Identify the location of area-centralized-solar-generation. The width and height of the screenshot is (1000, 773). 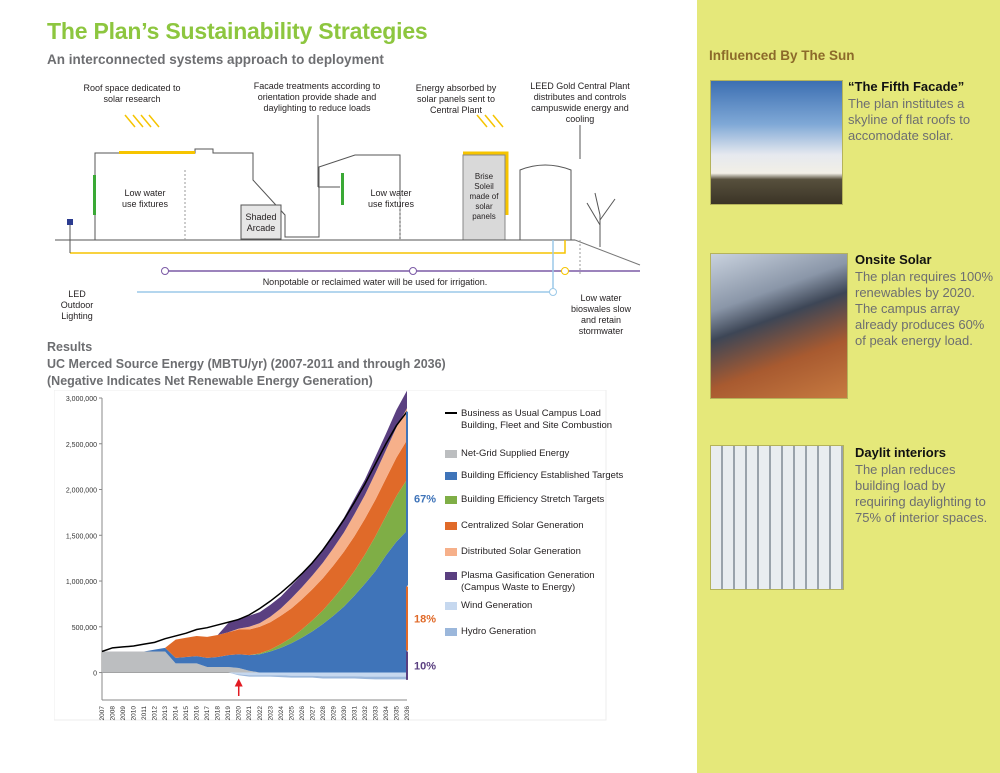
(254, 549).